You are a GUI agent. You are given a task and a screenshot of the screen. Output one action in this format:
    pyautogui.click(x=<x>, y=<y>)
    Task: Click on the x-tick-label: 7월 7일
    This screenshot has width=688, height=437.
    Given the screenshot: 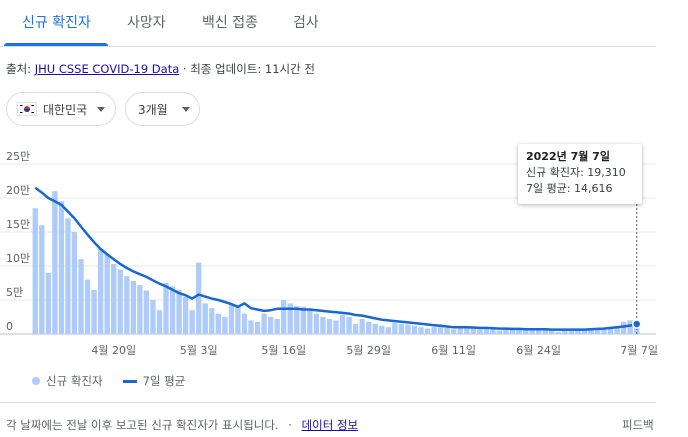 What is the action you would take?
    pyautogui.click(x=639, y=350)
    